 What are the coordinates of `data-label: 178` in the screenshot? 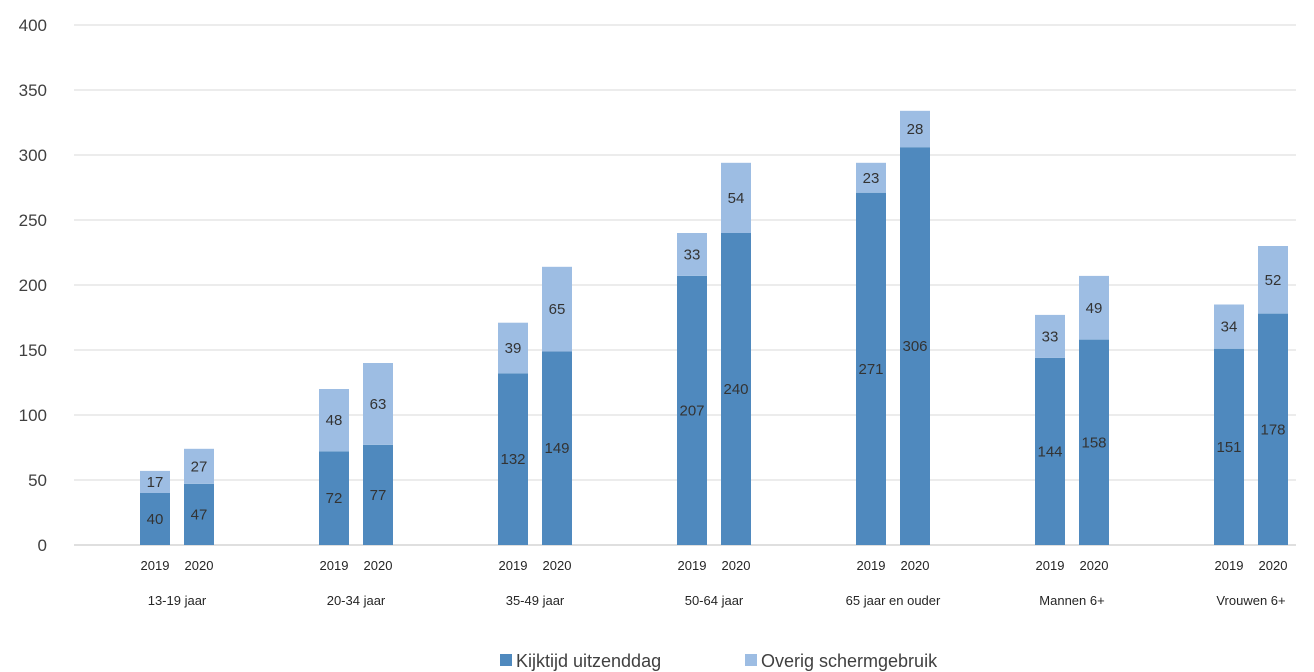 It's located at (1272, 429).